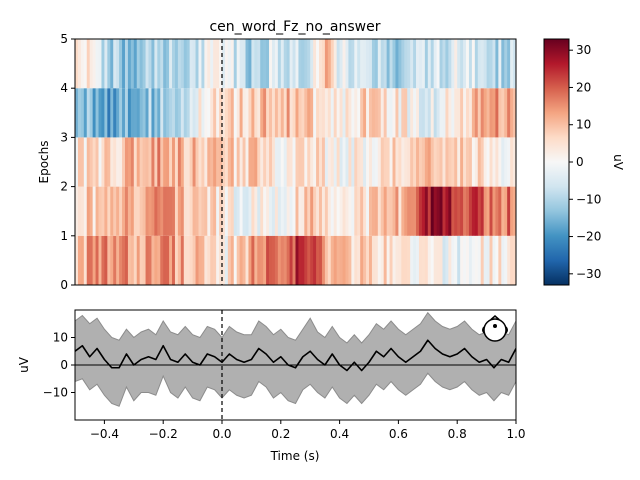 Image resolution: width=640 pixels, height=480 pixels. I want to click on time-tick-label: 0.8, so click(457, 434).